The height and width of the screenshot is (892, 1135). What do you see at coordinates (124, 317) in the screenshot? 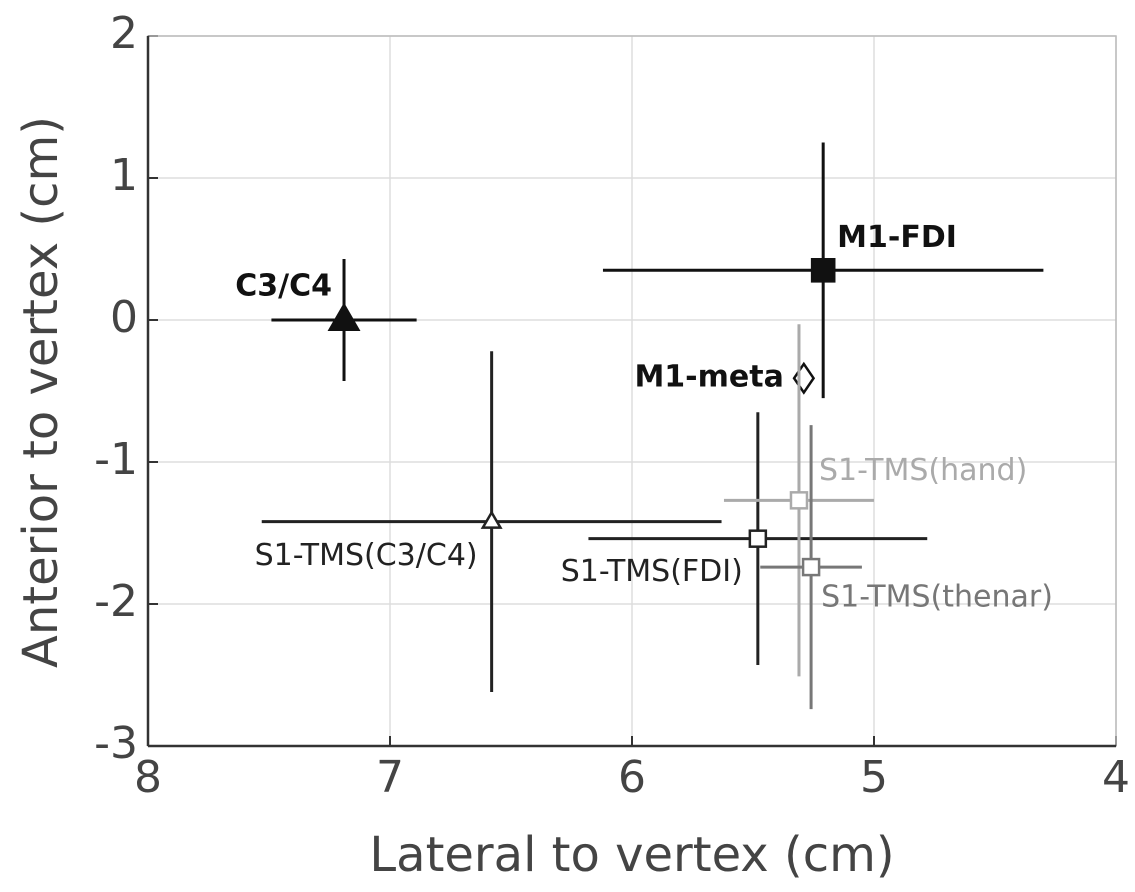
I see `y-tick-label: 0` at bounding box center [124, 317].